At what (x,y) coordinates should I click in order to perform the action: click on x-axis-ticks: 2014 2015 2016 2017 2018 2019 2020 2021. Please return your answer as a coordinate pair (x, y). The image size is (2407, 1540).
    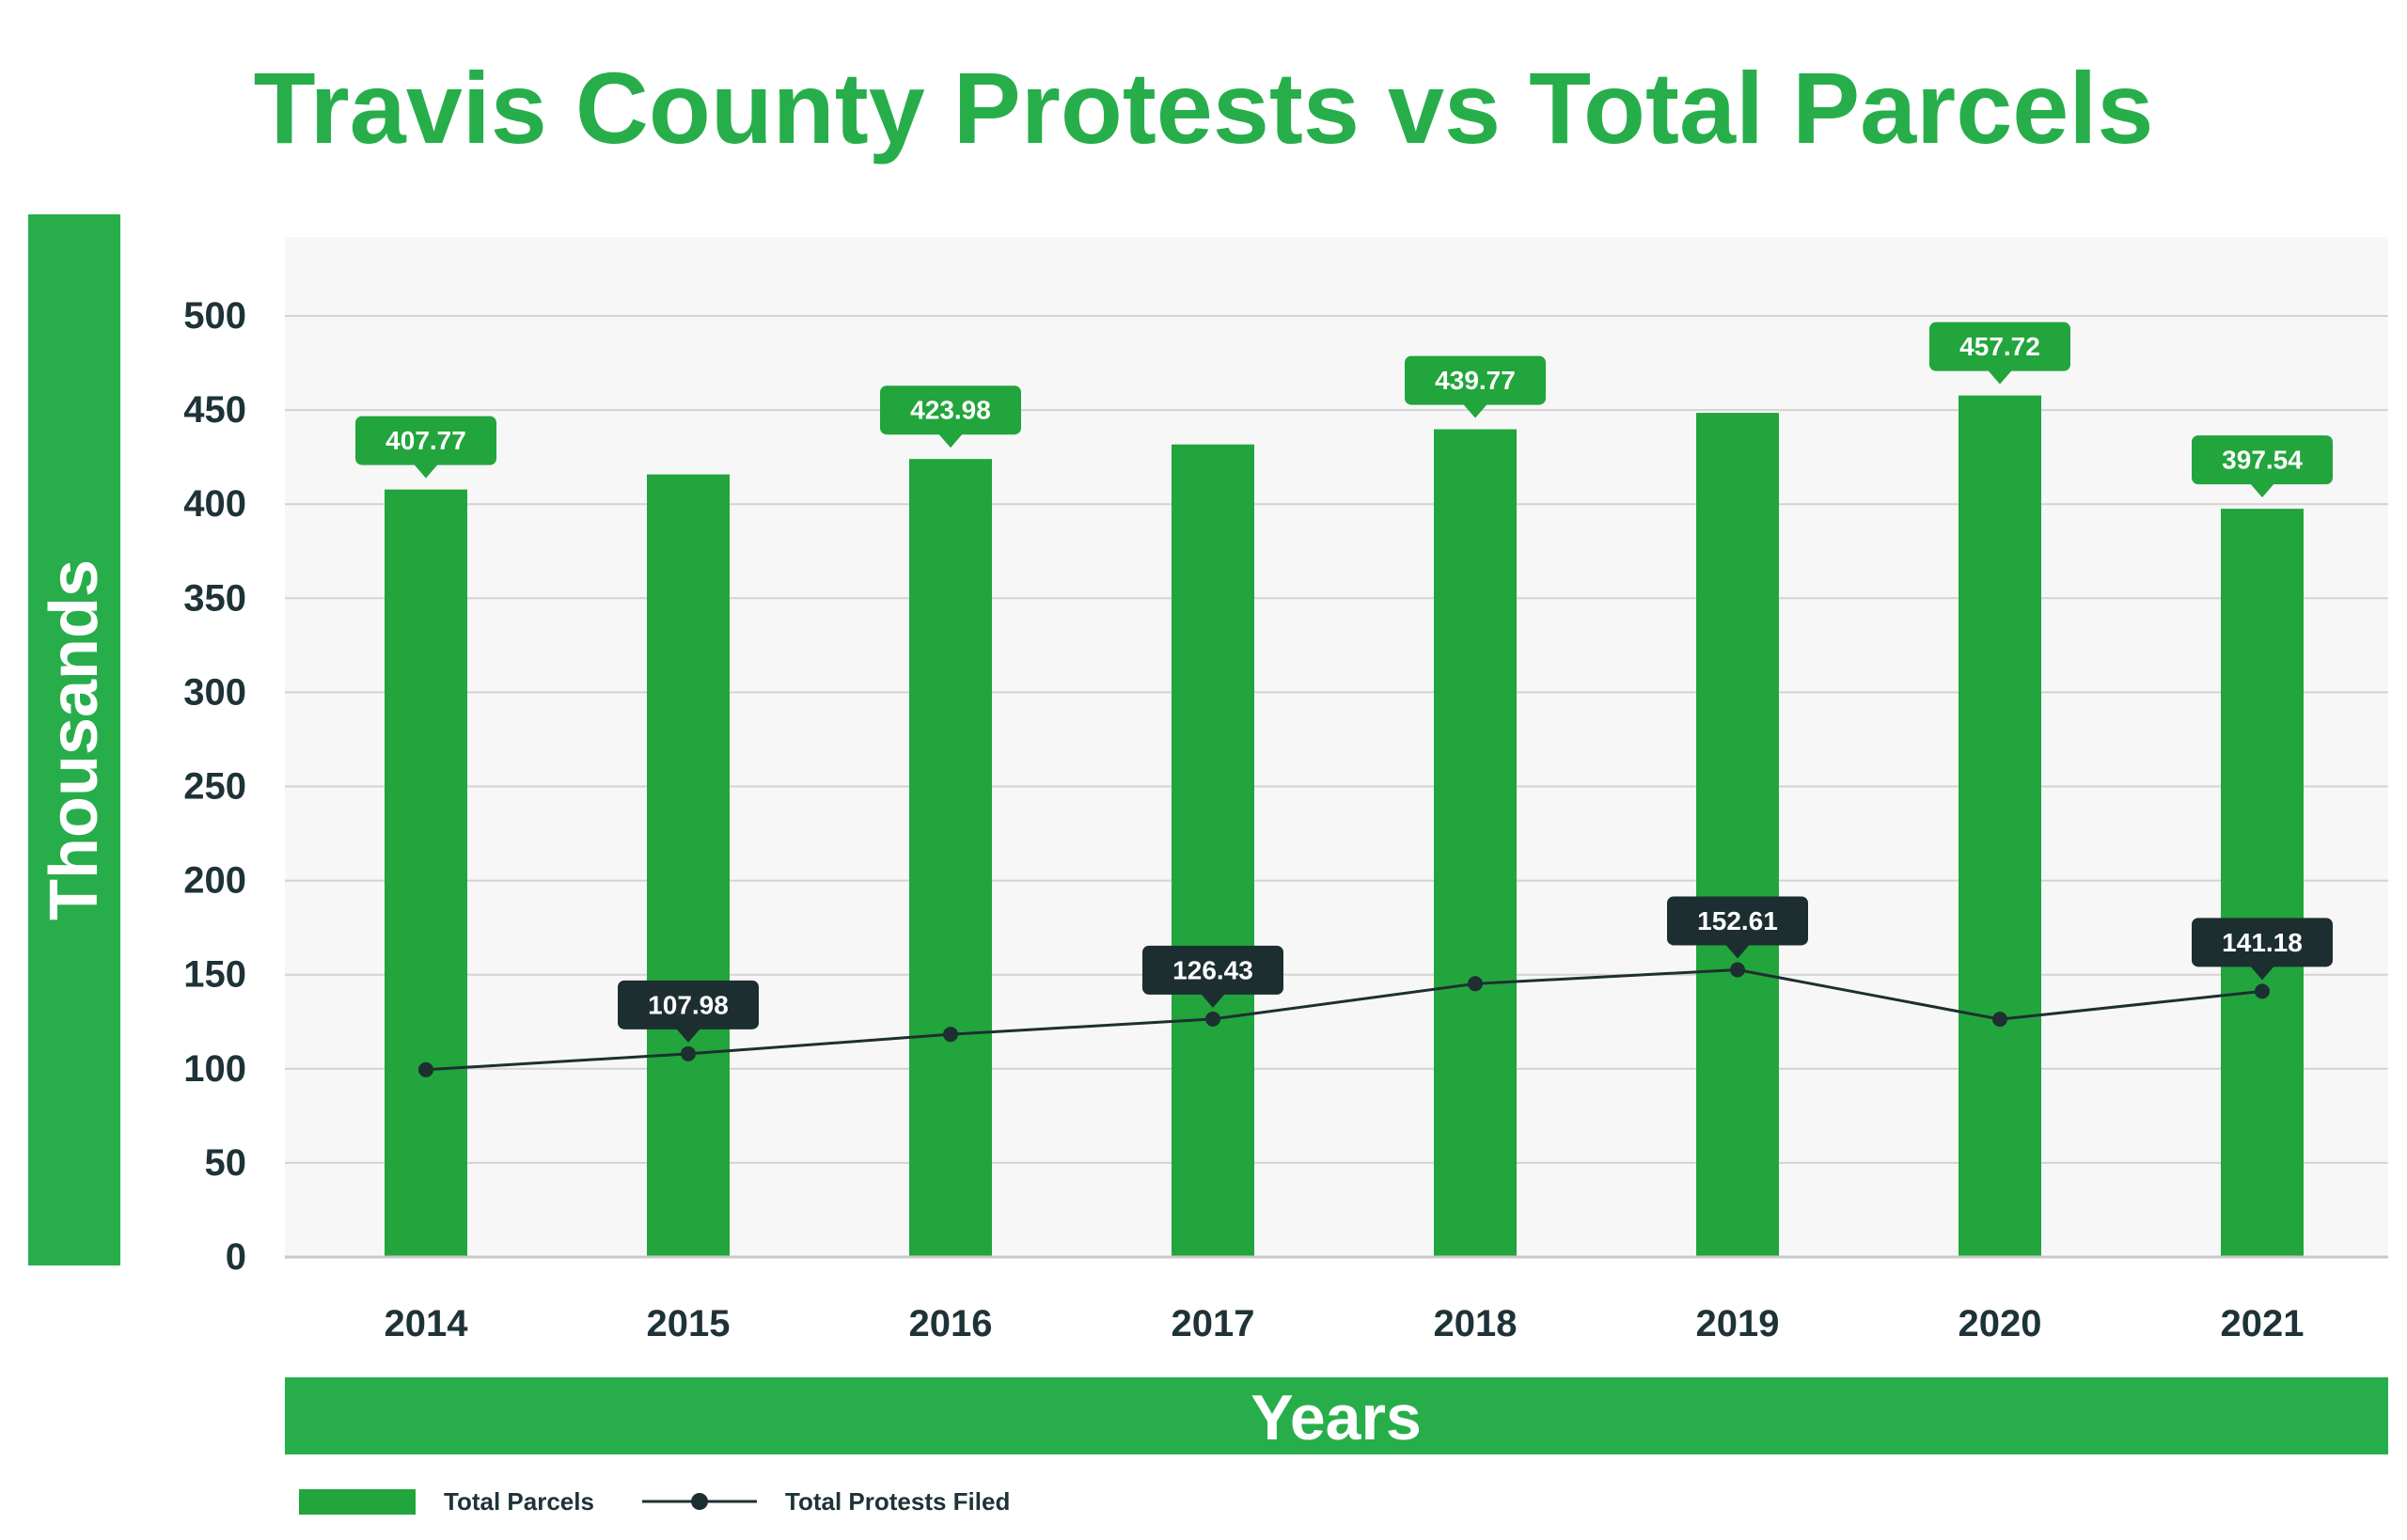
    Looking at the image, I should click on (1345, 1323).